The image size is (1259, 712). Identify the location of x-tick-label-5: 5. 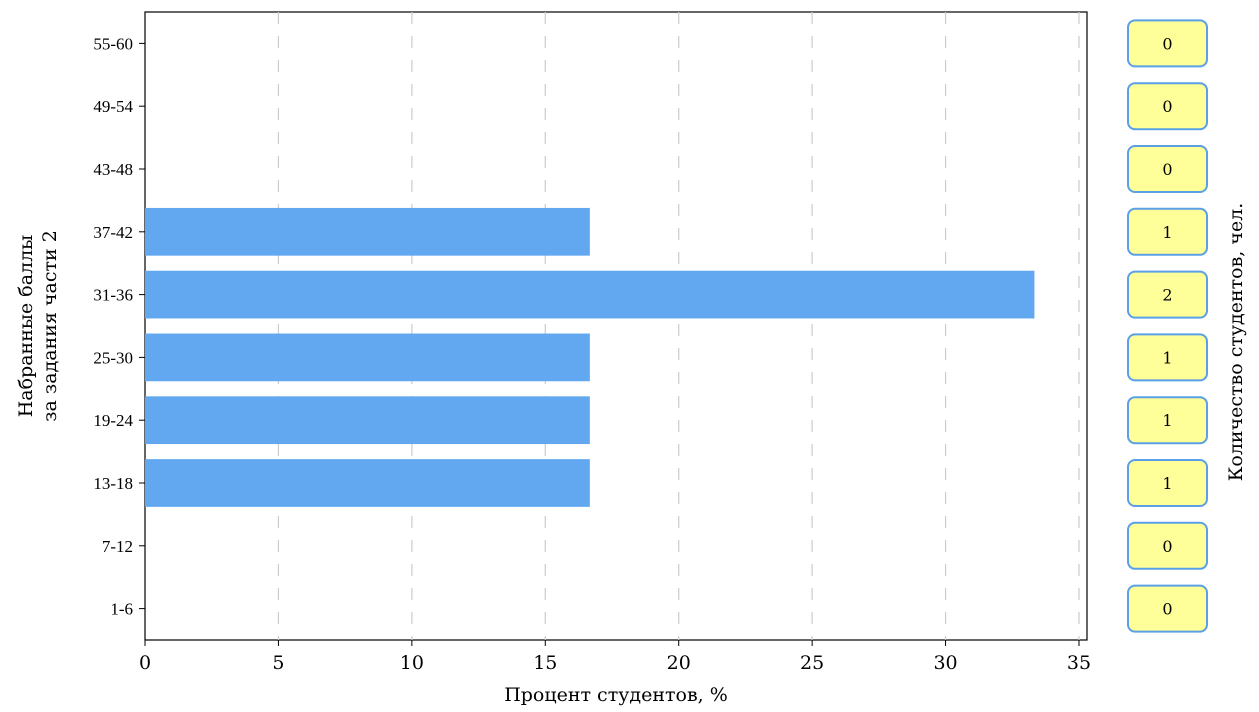
(278, 663).